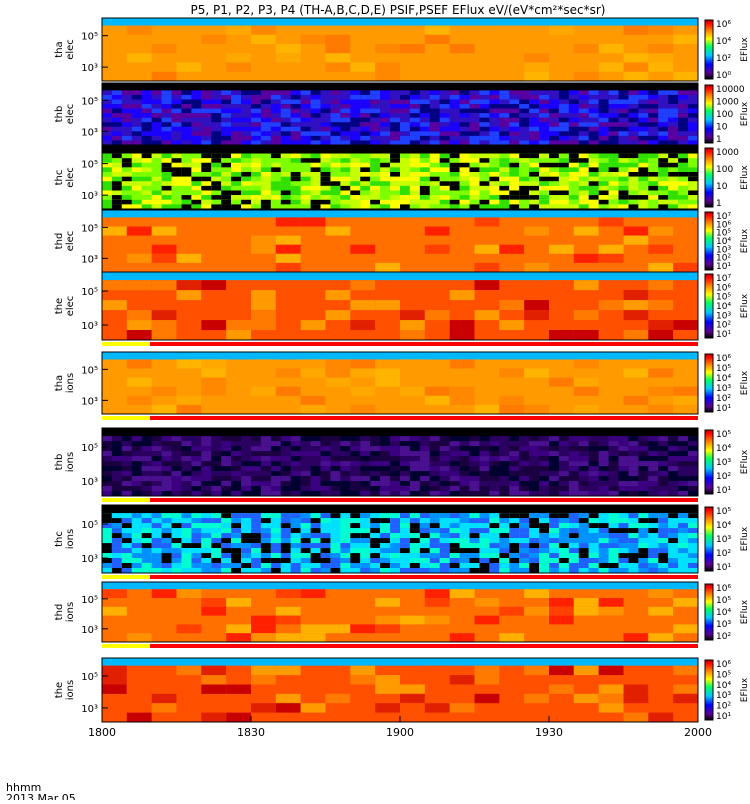  Describe the element at coordinates (59, 690) in the screenshot. I see `panel-name-line1: the` at that location.